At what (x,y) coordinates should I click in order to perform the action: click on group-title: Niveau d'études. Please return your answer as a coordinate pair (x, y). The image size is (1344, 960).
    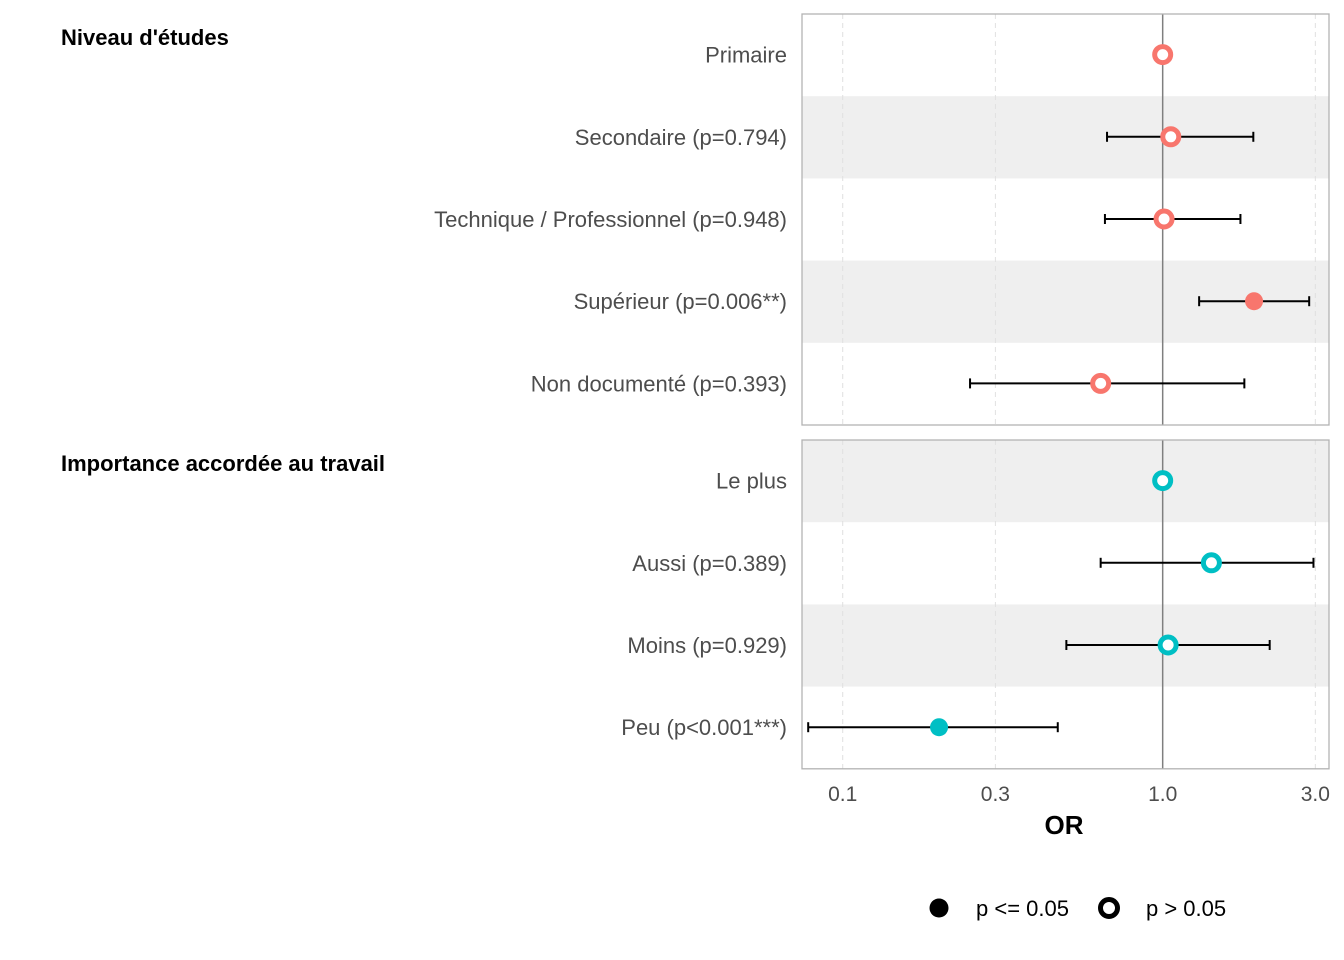
    Looking at the image, I should click on (145, 37).